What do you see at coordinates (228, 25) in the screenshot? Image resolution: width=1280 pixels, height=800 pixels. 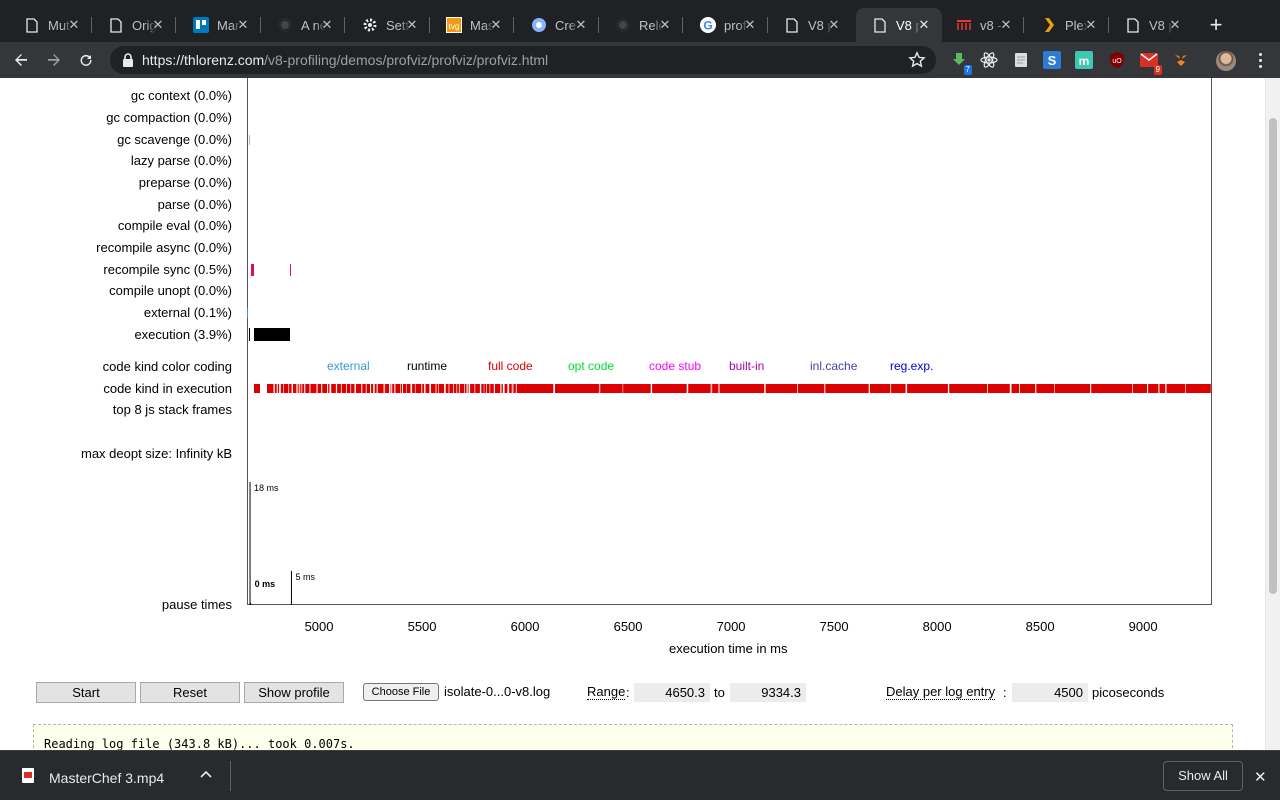 I see `tab-title: Mar` at bounding box center [228, 25].